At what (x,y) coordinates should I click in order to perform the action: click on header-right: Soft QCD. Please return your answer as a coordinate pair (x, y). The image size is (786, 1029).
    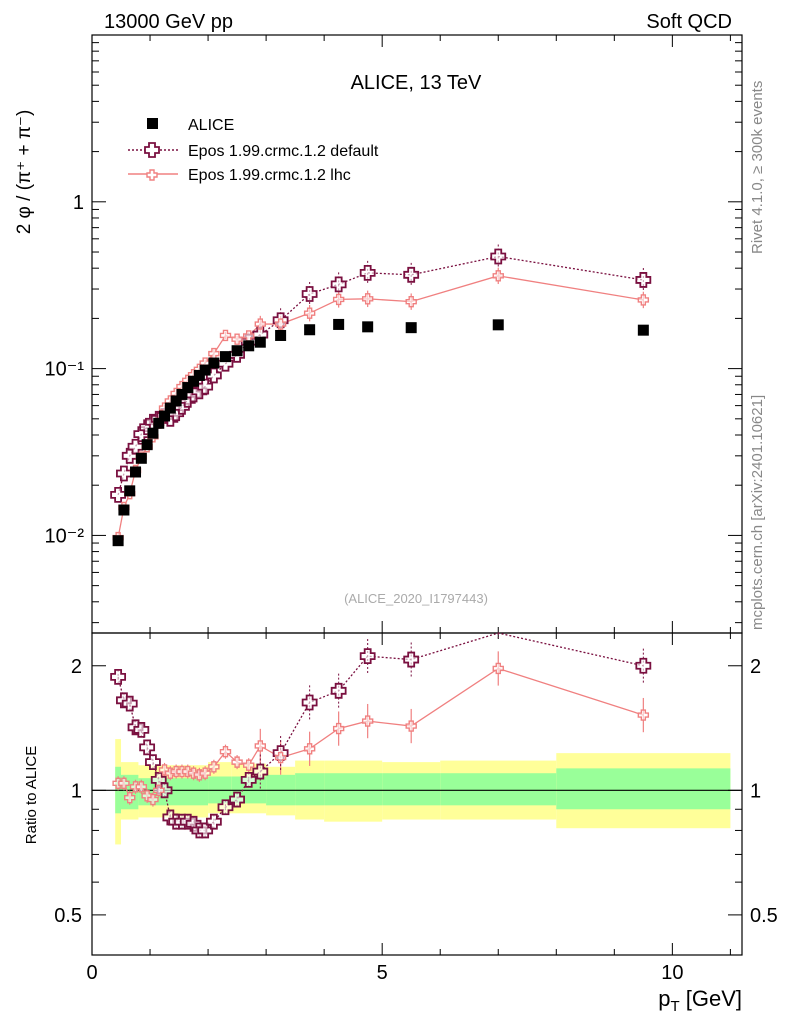
    Looking at the image, I should click on (689, 22).